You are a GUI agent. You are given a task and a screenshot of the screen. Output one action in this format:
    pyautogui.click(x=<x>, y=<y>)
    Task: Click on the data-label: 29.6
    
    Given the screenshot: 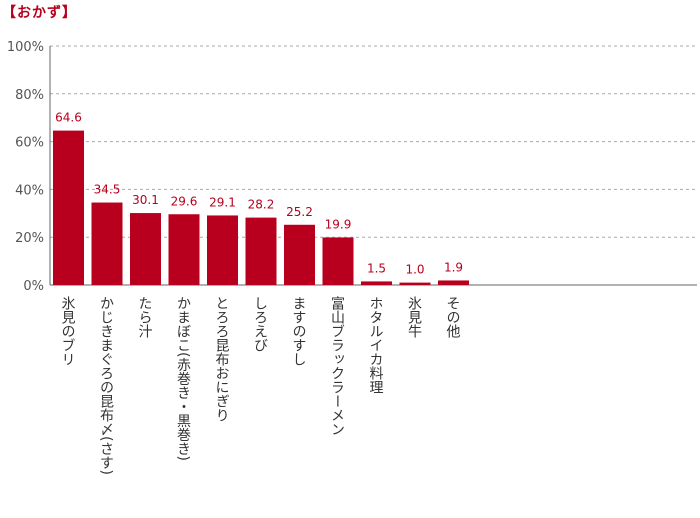 What is the action you would take?
    pyautogui.click(x=184, y=201)
    